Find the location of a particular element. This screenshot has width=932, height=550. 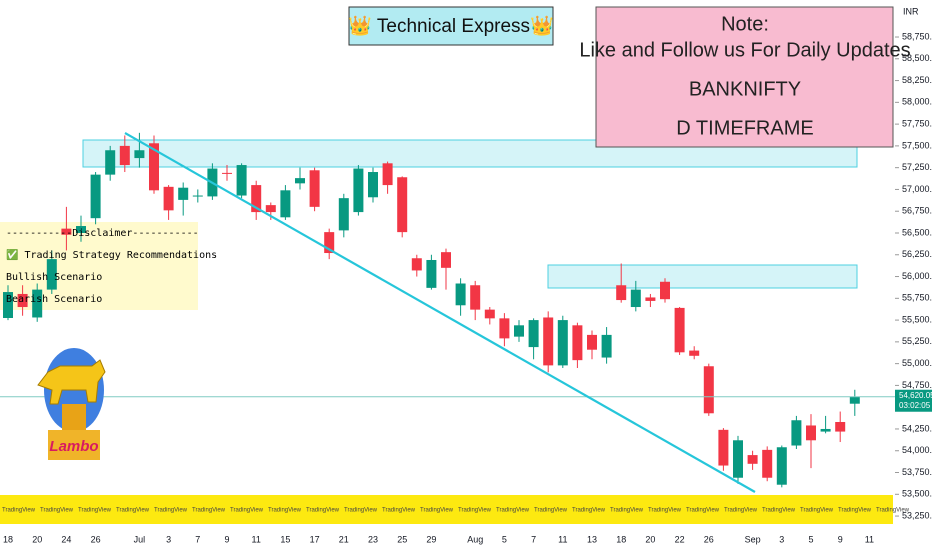

x-tick-label: 3 is located at coordinates (168, 539).